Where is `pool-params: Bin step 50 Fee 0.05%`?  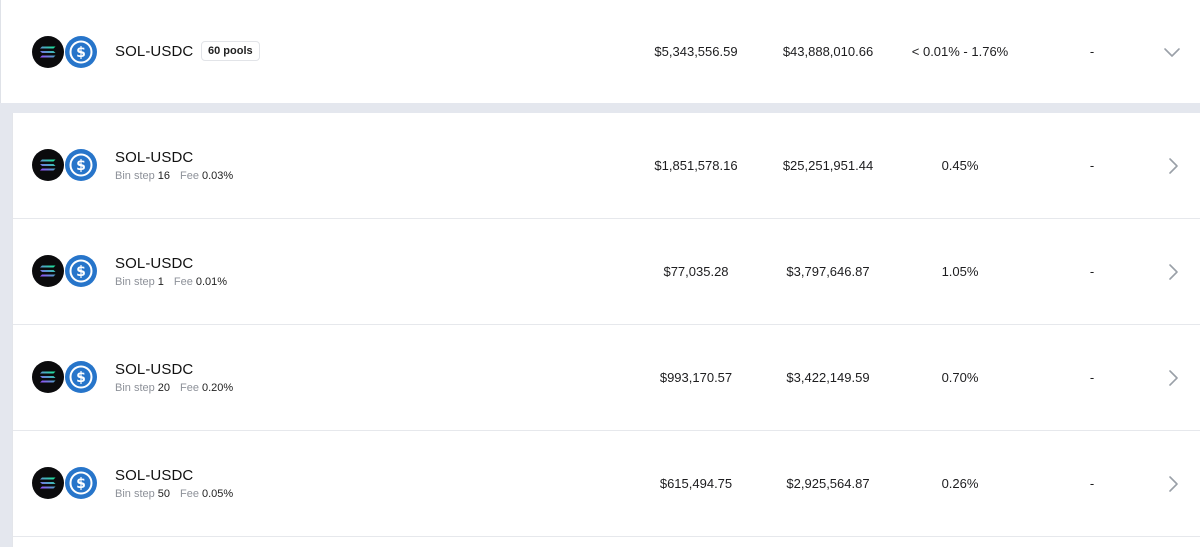
pool-params: Bin step 50 Fee 0.05% is located at coordinates (174, 494).